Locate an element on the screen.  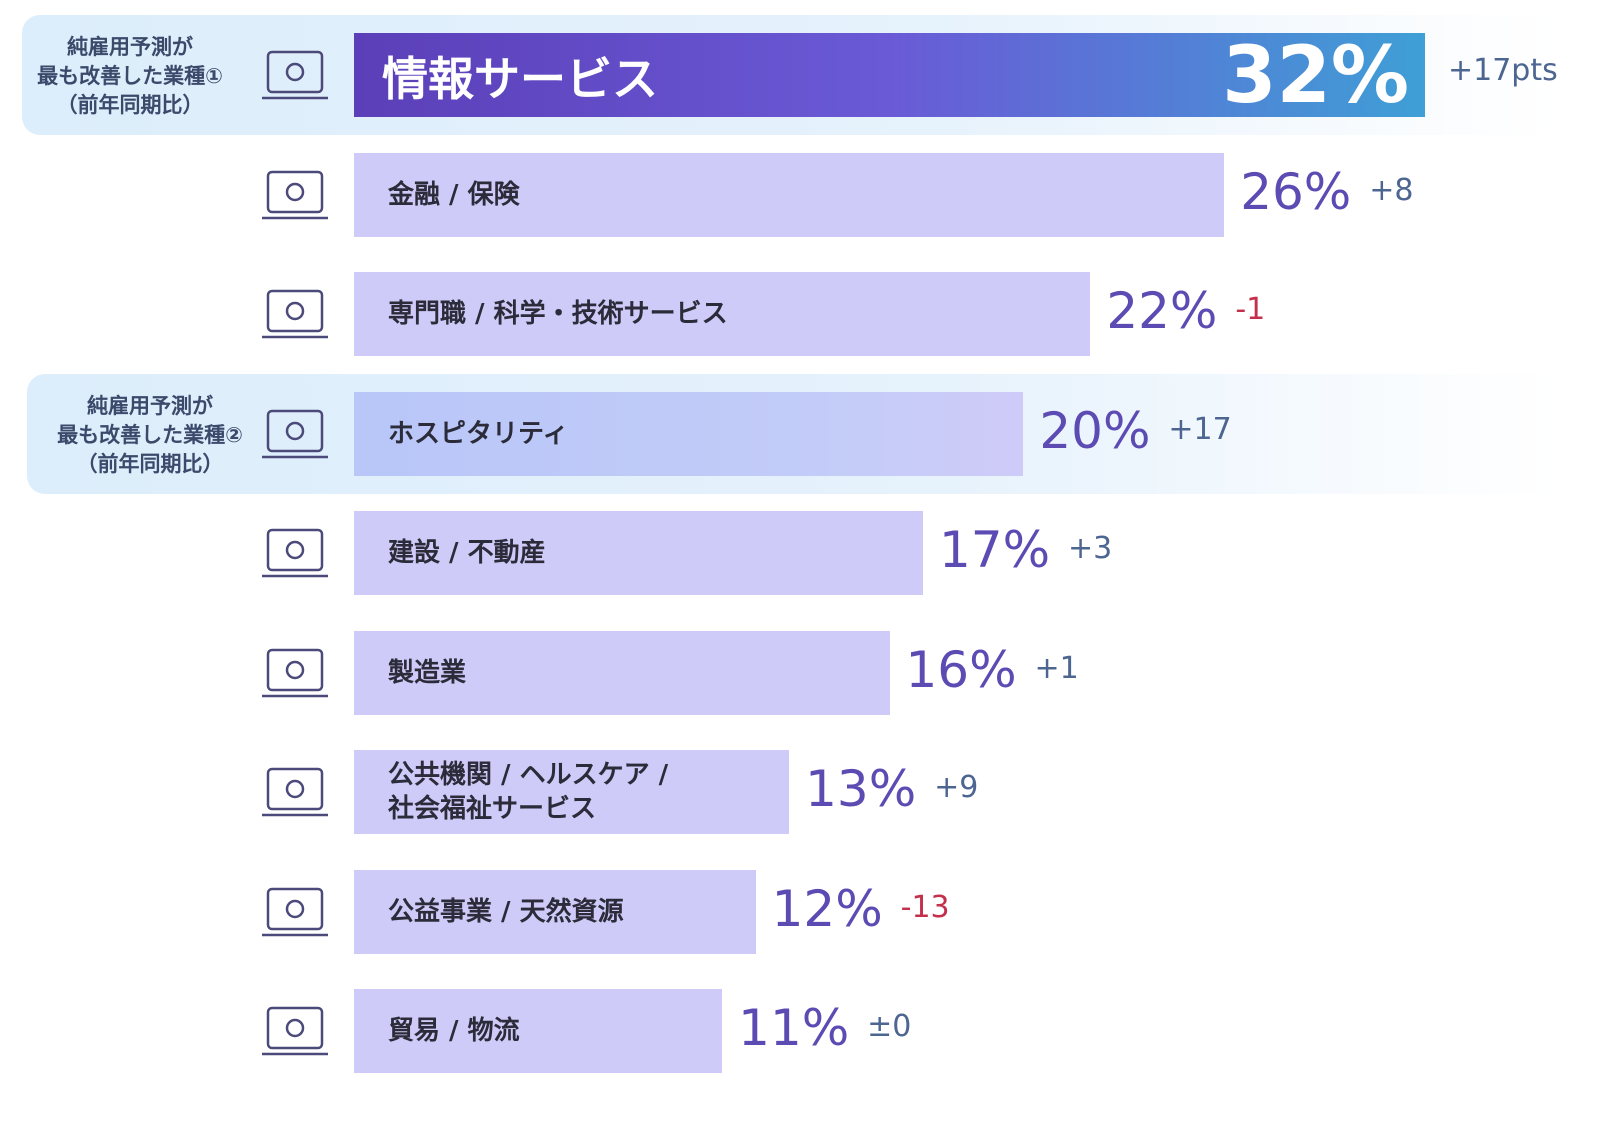
annotation-text: 最も改善した業種② is located at coordinates (150, 434).